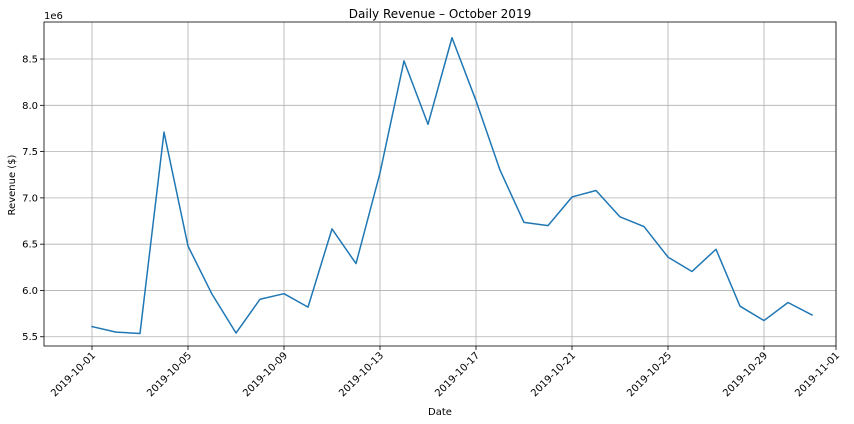  I want to click on y-offset-label: 1e6, so click(53, 16).